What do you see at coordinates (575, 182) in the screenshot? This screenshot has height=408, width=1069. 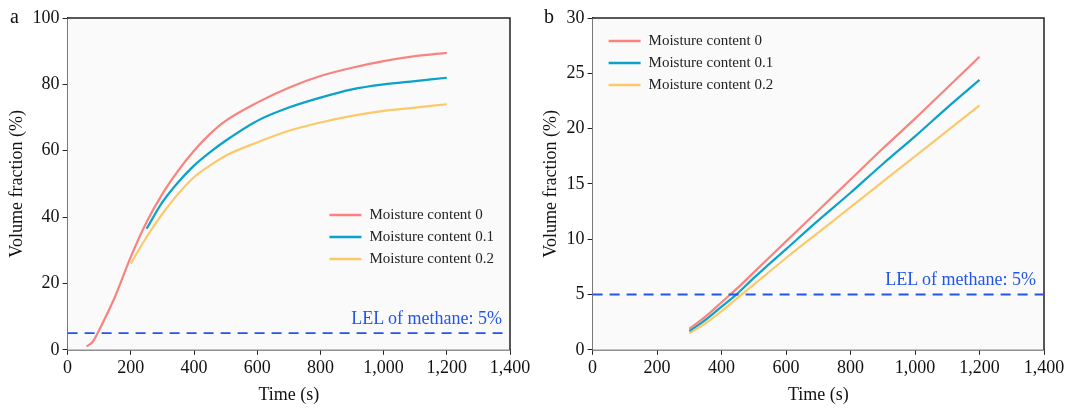 I see `y-tick-label: 15` at bounding box center [575, 182].